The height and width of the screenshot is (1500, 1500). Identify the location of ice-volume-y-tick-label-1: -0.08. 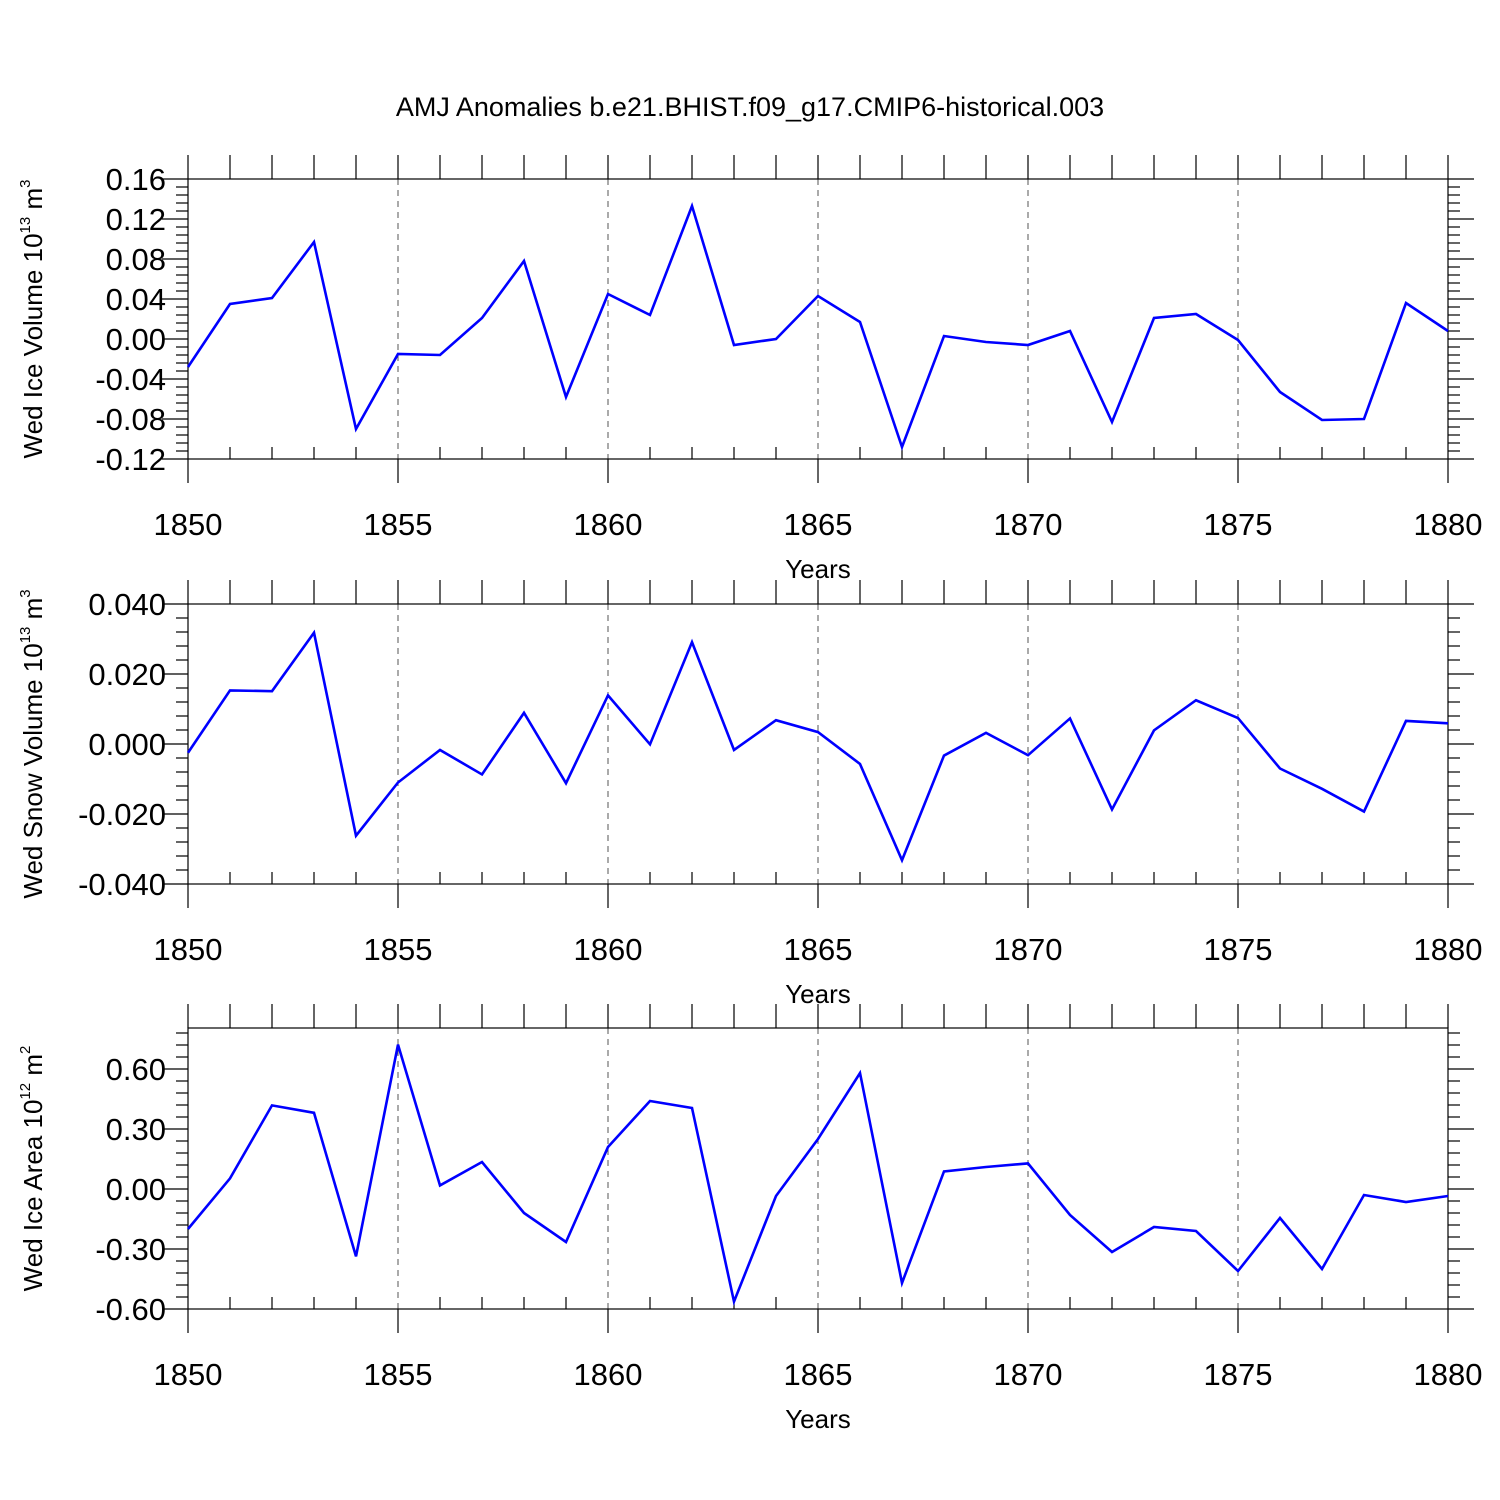
(130, 419).